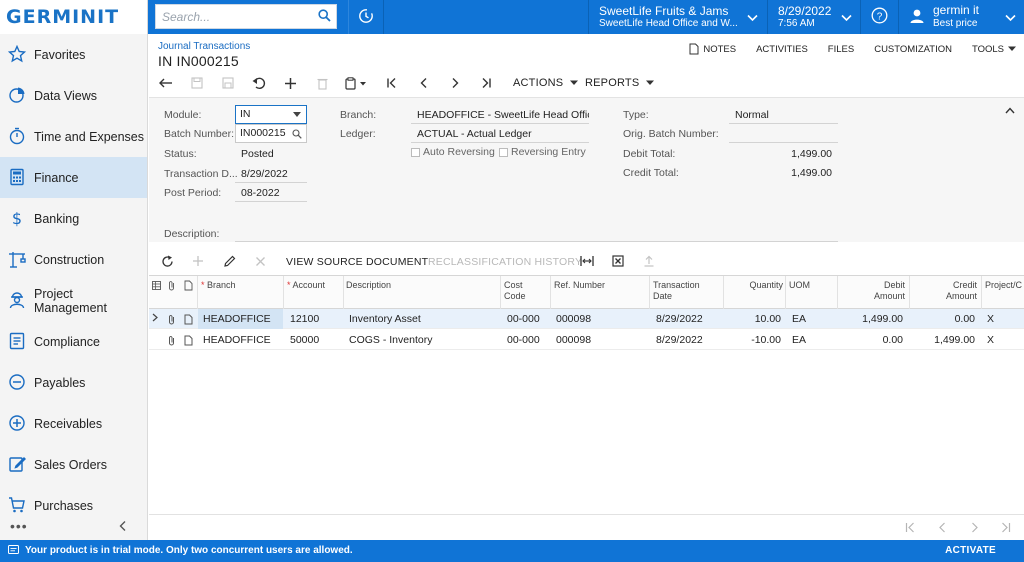 The width and height of the screenshot is (1024, 562). I want to click on grid-settings-icon, so click(156, 287).